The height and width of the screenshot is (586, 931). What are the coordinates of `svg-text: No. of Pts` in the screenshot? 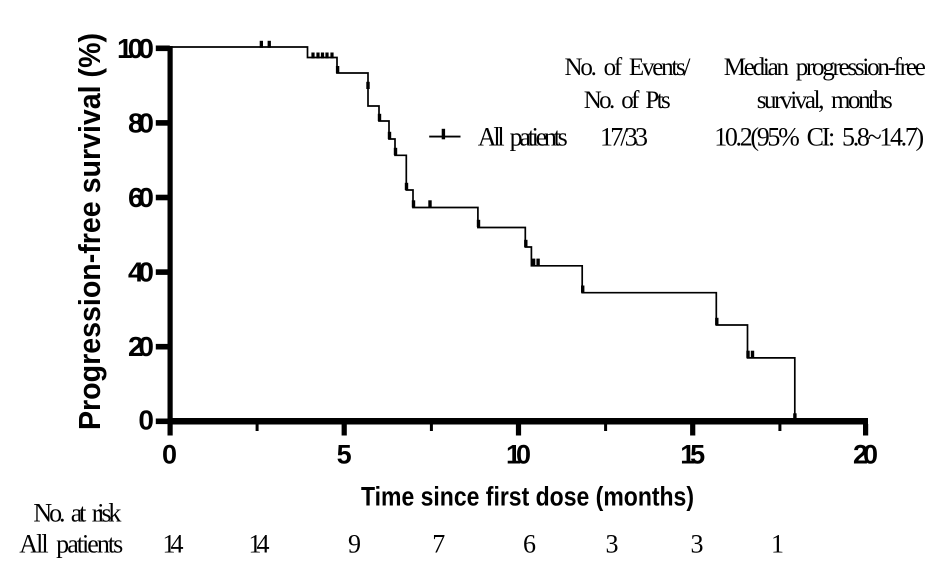 It's located at (627, 100).